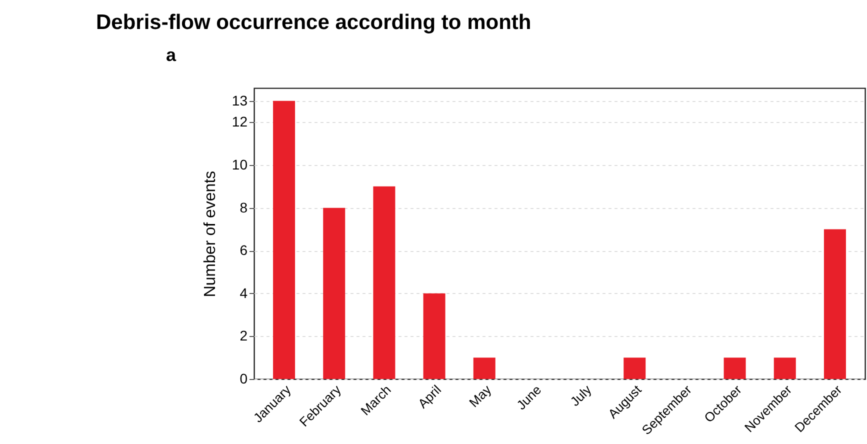 The width and height of the screenshot is (867, 444). Describe the element at coordinates (314, 22) in the screenshot. I see `chart-title: Debris-flow occurrence according to month` at that location.